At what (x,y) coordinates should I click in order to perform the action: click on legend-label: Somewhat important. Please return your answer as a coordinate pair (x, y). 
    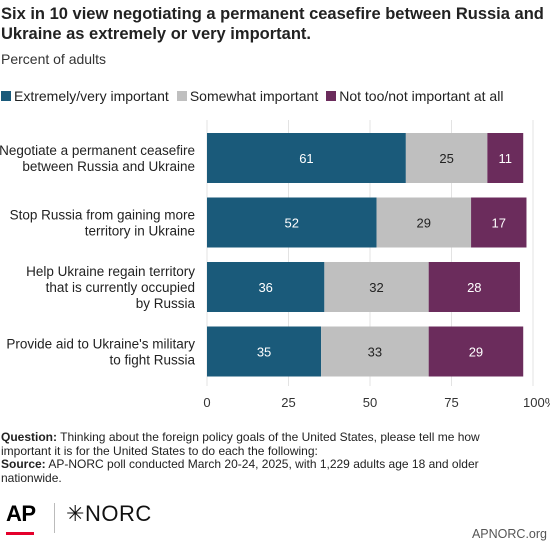
    Looking at the image, I should click on (254, 96).